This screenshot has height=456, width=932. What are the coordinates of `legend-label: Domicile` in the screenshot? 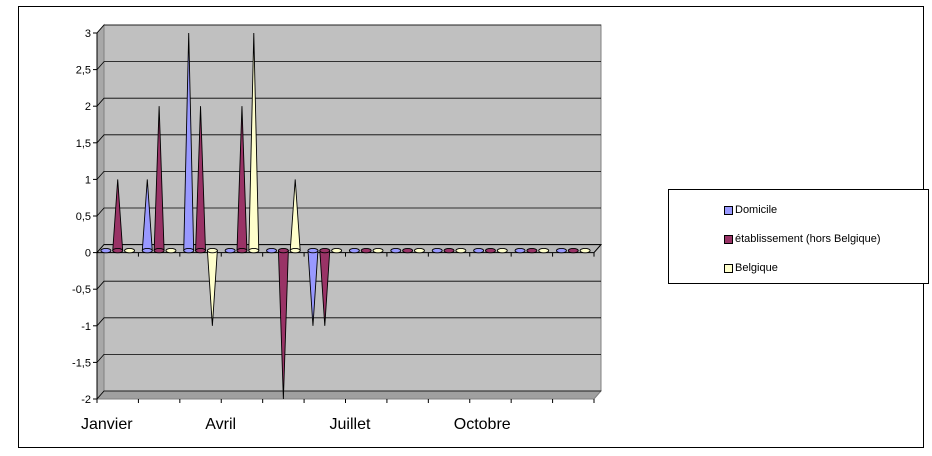 It's located at (756, 210).